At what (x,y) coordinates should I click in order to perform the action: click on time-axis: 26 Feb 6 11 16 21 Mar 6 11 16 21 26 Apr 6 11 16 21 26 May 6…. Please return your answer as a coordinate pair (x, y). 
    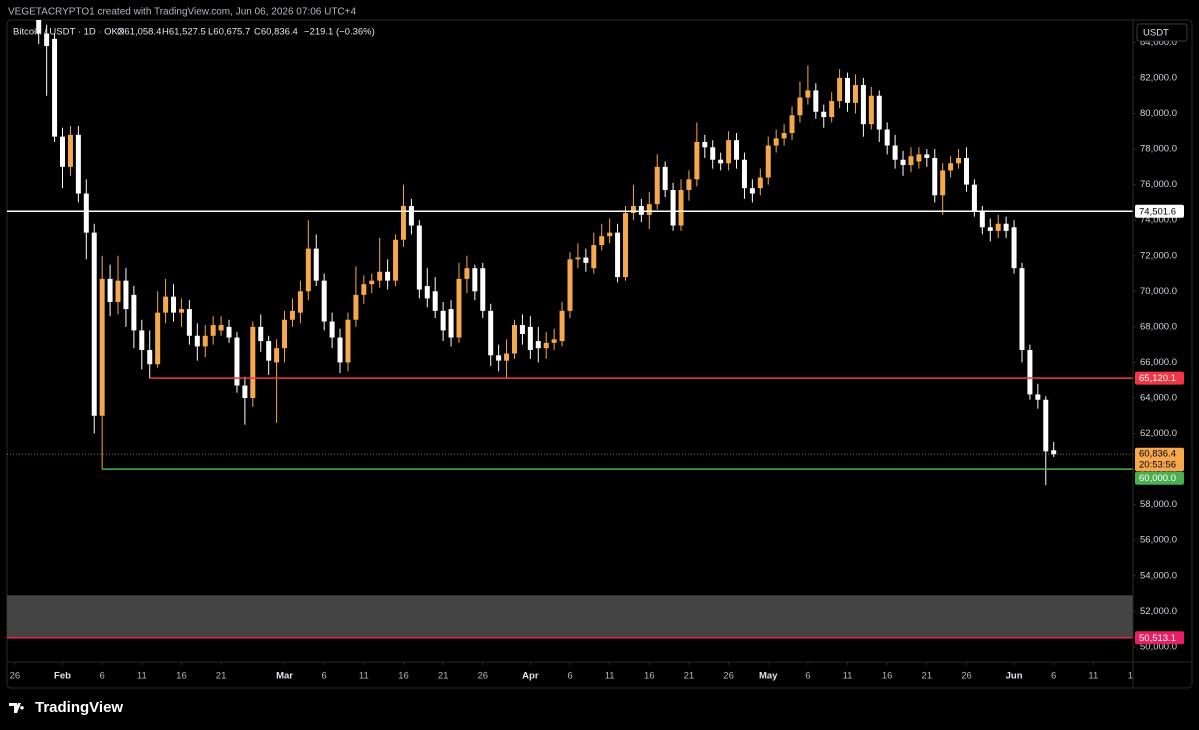
    Looking at the image, I should click on (574, 672).